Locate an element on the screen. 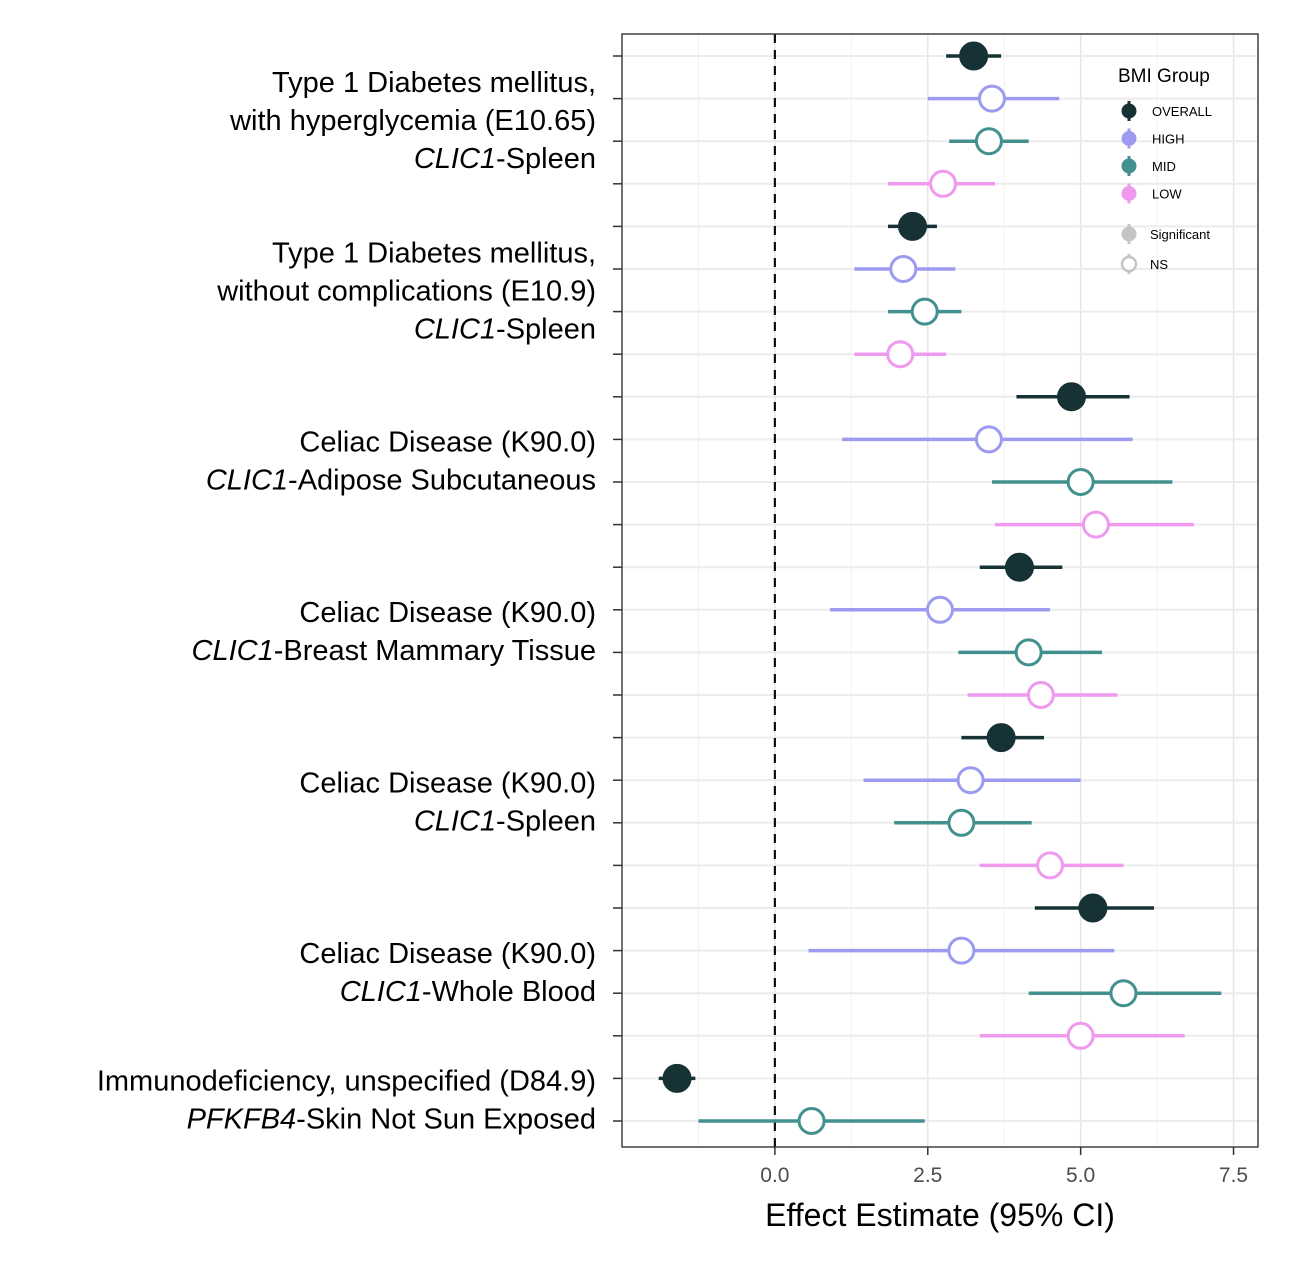  legend-key-point-high is located at coordinates (1129, 138).